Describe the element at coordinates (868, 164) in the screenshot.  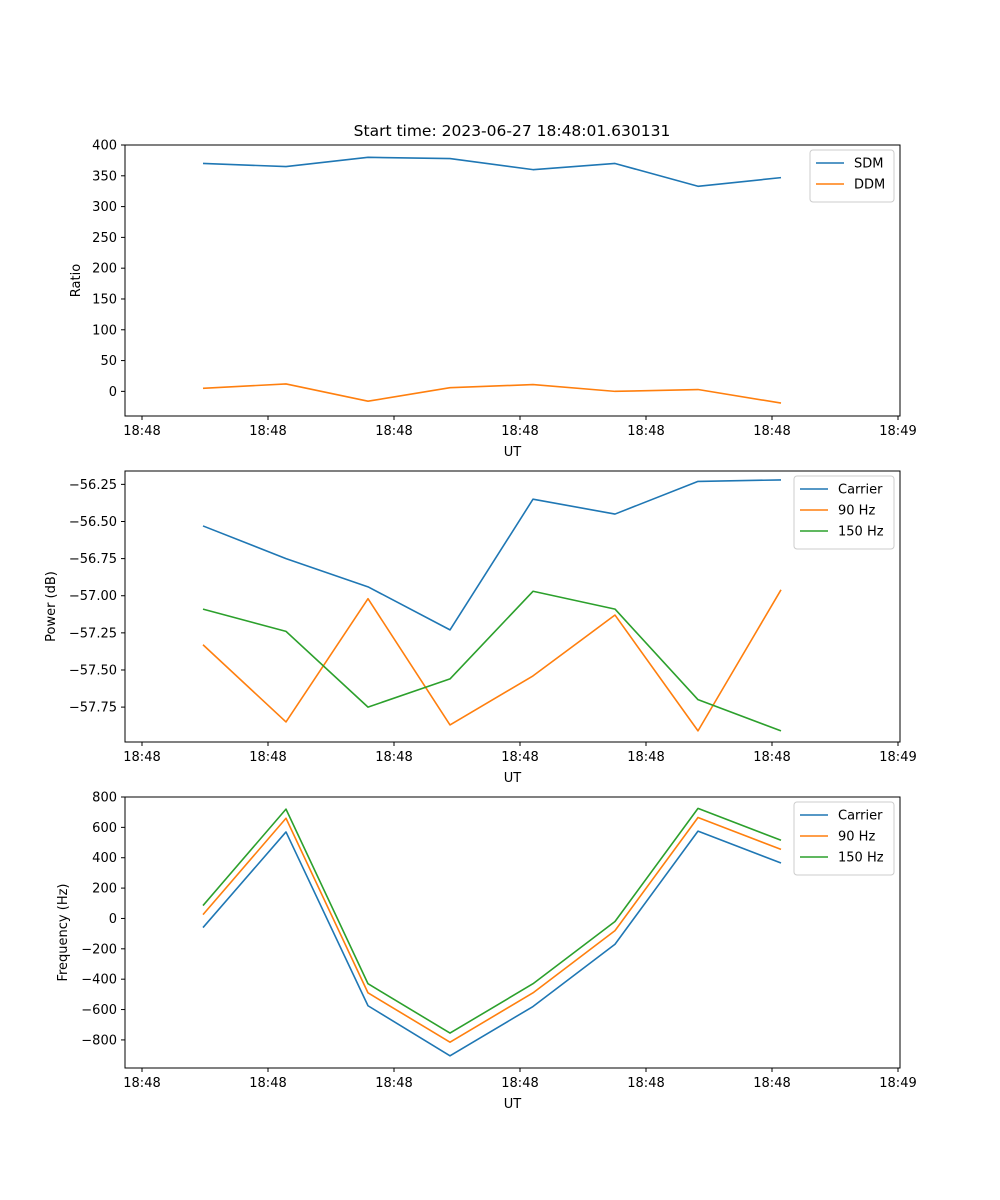
I see `legend-label: SDM` at that location.